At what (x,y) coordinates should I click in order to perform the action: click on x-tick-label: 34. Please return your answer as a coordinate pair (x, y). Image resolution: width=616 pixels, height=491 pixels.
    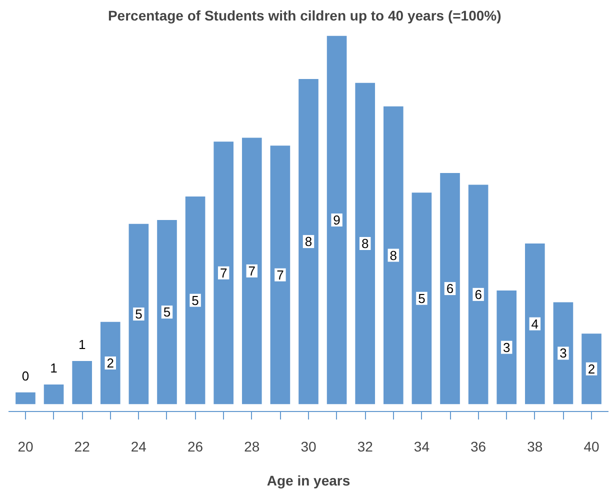
    Looking at the image, I should click on (422, 446).